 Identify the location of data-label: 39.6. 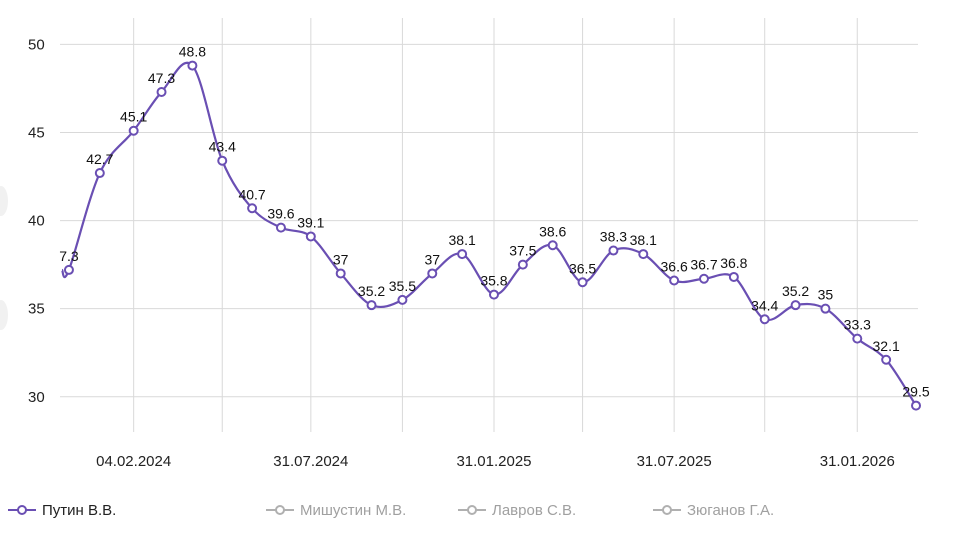
(280, 214).